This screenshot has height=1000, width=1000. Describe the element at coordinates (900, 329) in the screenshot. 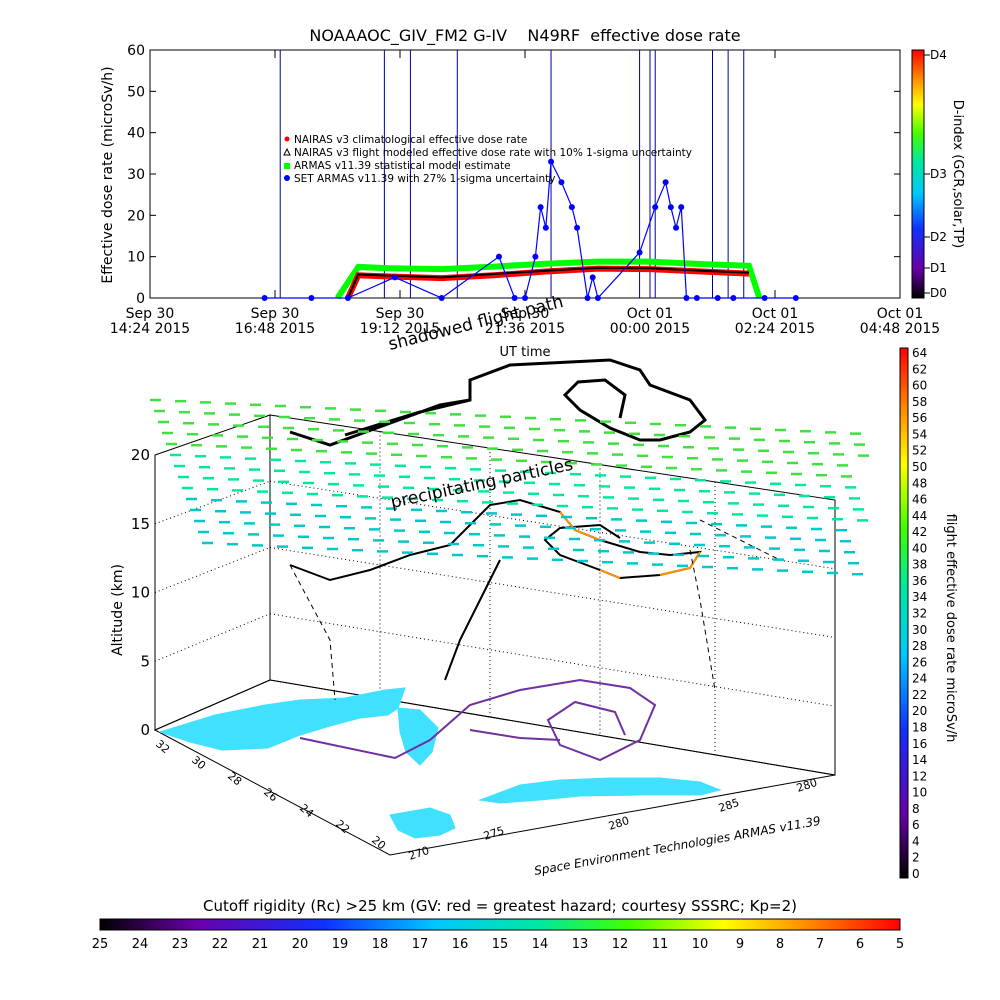

I see `x-tick-label-time: 04:48 2015` at that location.